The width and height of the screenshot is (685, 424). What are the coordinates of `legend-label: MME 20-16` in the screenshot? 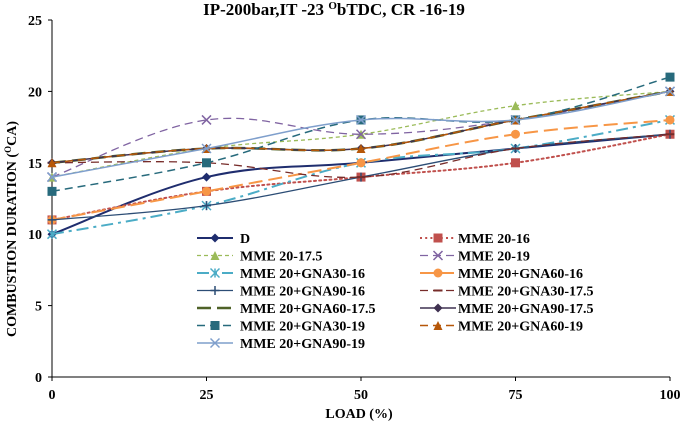 It's located at (494, 239).